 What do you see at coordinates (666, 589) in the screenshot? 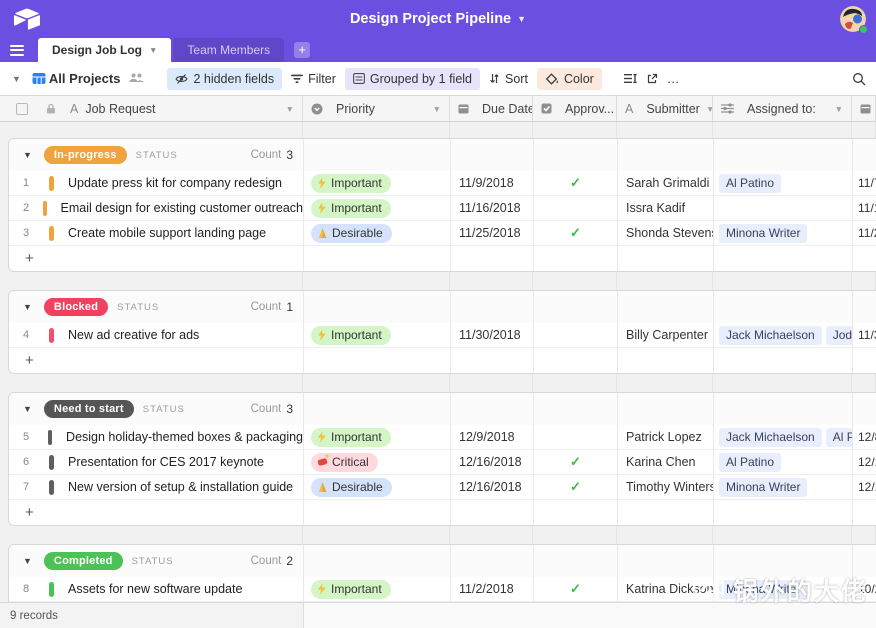
I see `submitter-cell: Katrina Dickson` at bounding box center [666, 589].